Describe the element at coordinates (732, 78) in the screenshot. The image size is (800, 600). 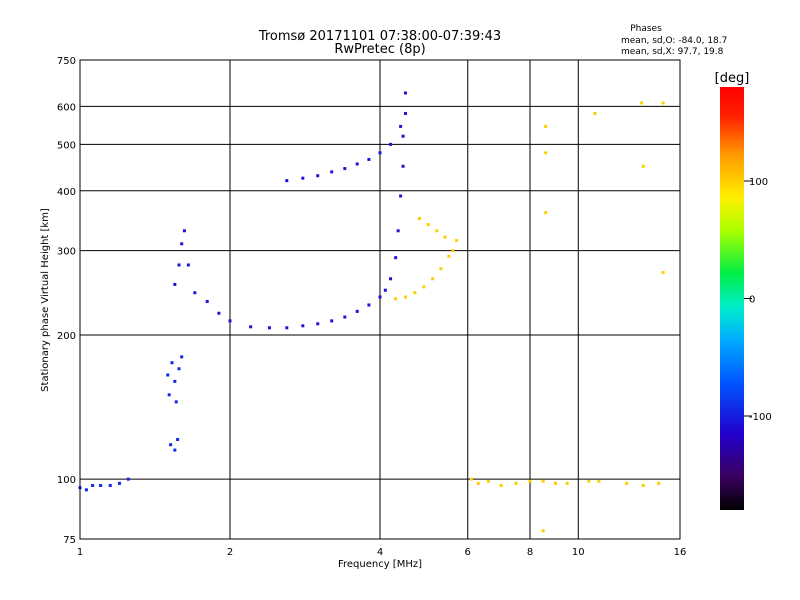
I see `colorbar-label: [deg]` at that location.